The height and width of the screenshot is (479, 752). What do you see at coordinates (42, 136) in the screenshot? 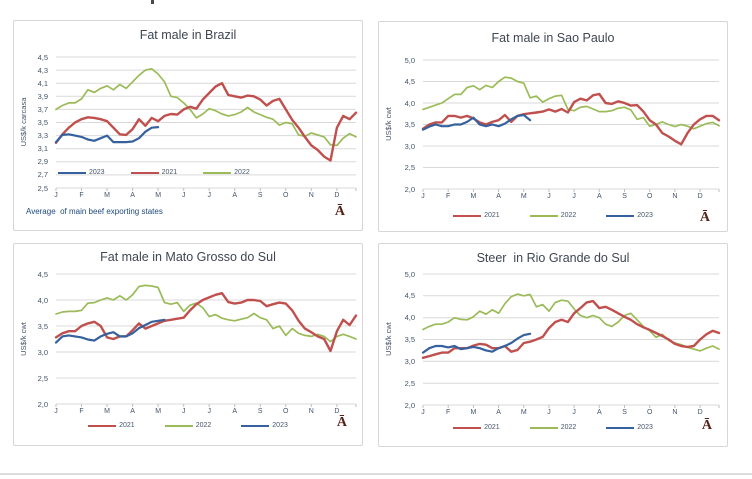
I see `y-tick-label: 3,3` at bounding box center [42, 136].